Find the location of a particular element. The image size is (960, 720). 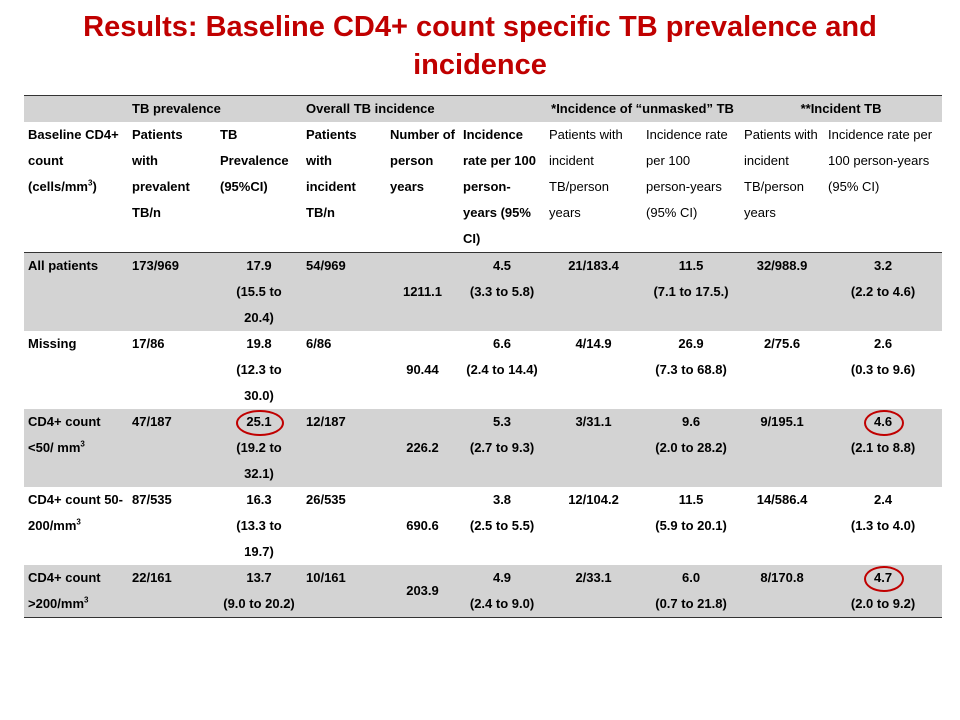

unmasked-n: 12/104.2 is located at coordinates (593, 499).